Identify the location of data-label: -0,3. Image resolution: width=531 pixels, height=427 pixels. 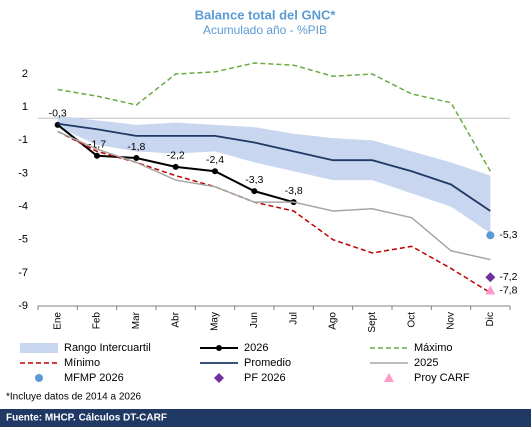
(58, 114).